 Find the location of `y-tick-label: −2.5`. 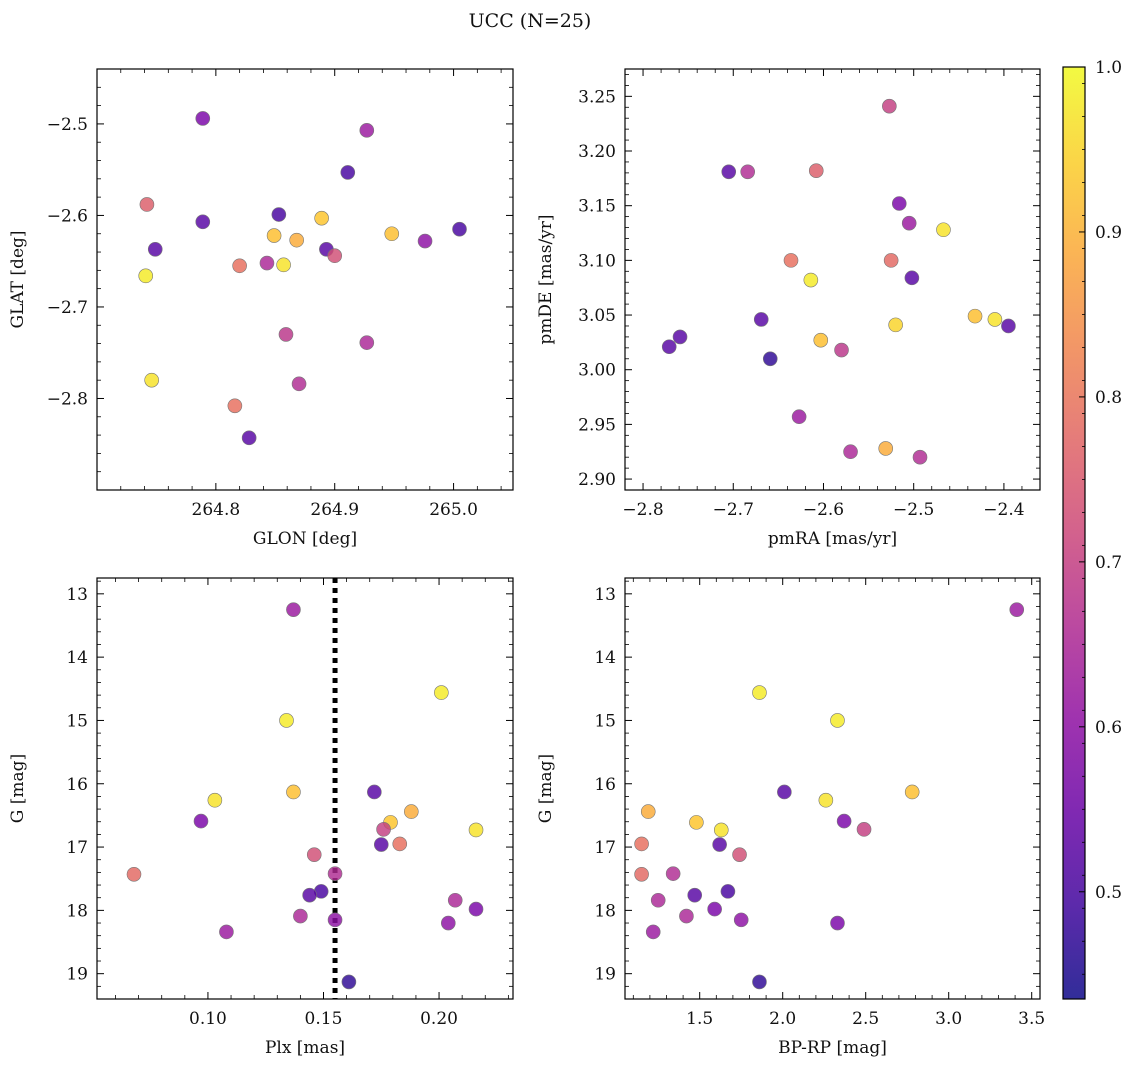

y-tick-label: −2.5 is located at coordinates (67, 125).